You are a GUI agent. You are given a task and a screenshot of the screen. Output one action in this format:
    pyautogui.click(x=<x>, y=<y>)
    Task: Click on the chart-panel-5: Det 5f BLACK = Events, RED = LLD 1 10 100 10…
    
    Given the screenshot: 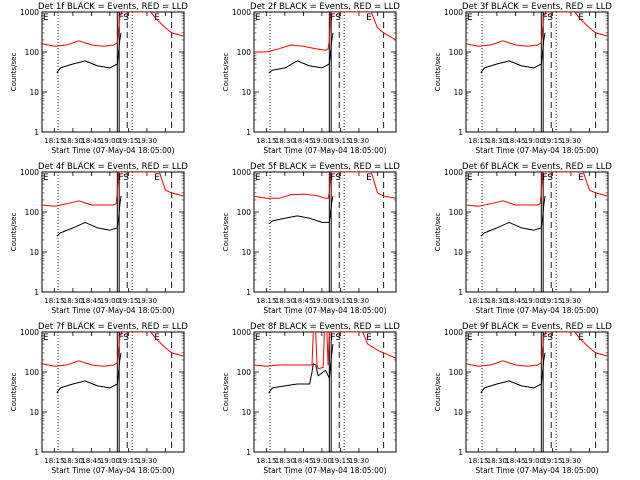 What is the action you would take?
    pyautogui.click(x=311, y=238)
    